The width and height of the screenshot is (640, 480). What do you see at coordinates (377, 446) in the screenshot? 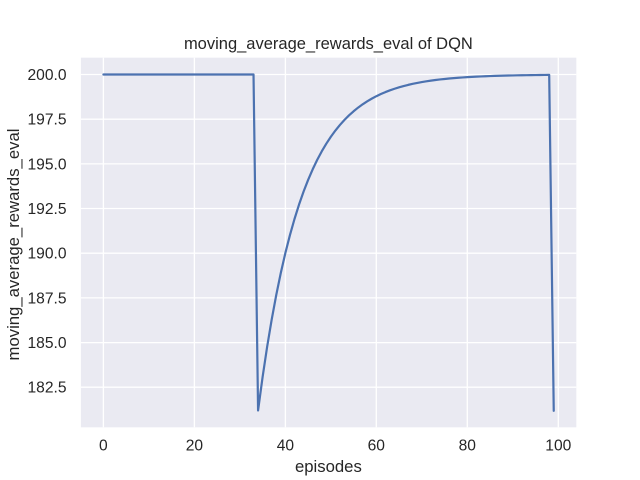
I see `svg-text: 60` at bounding box center [377, 446].